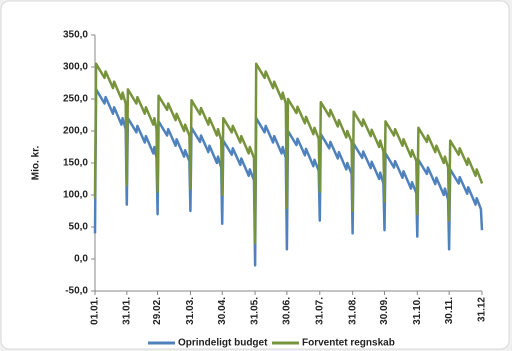  Describe the element at coordinates (75, 131) in the screenshot. I see `y-tick-label: 200,0` at that location.